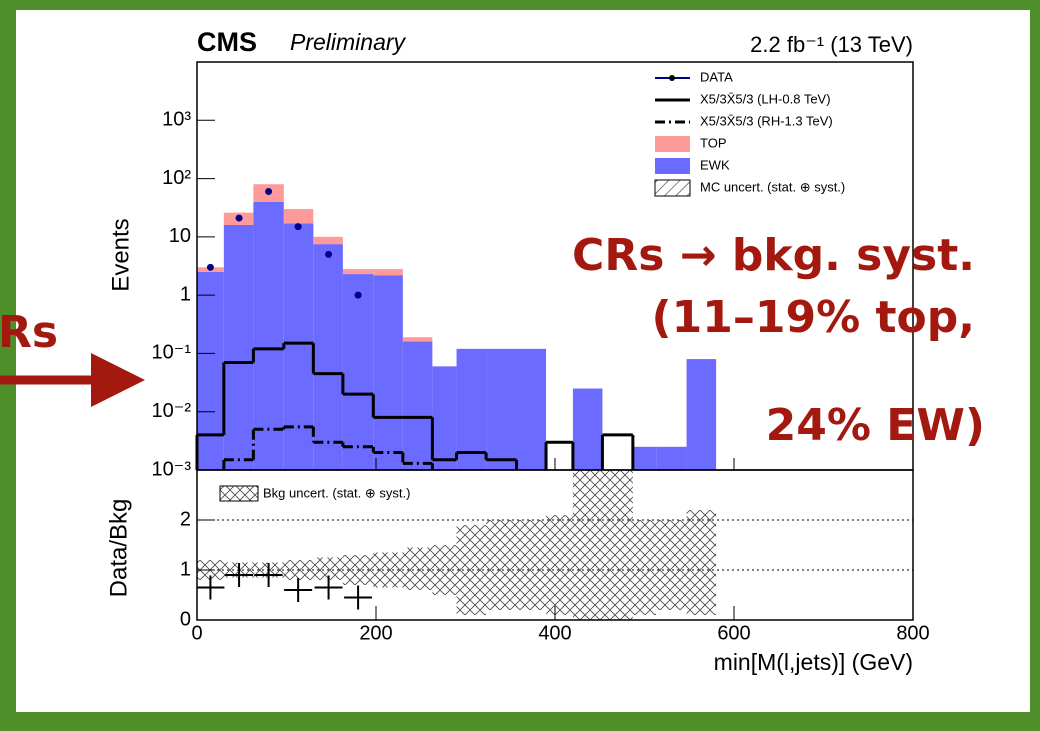 The height and width of the screenshot is (731, 1040). Describe the element at coordinates (227, 42) in the screenshot. I see `experiment: CMS` at that location.